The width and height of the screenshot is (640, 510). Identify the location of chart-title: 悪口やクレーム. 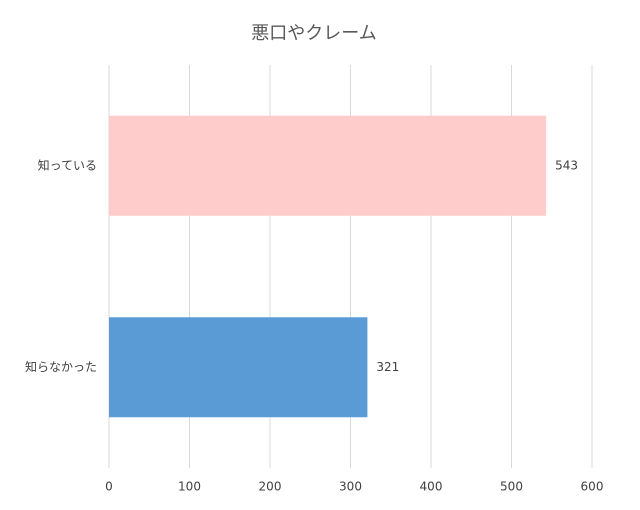
(313, 33).